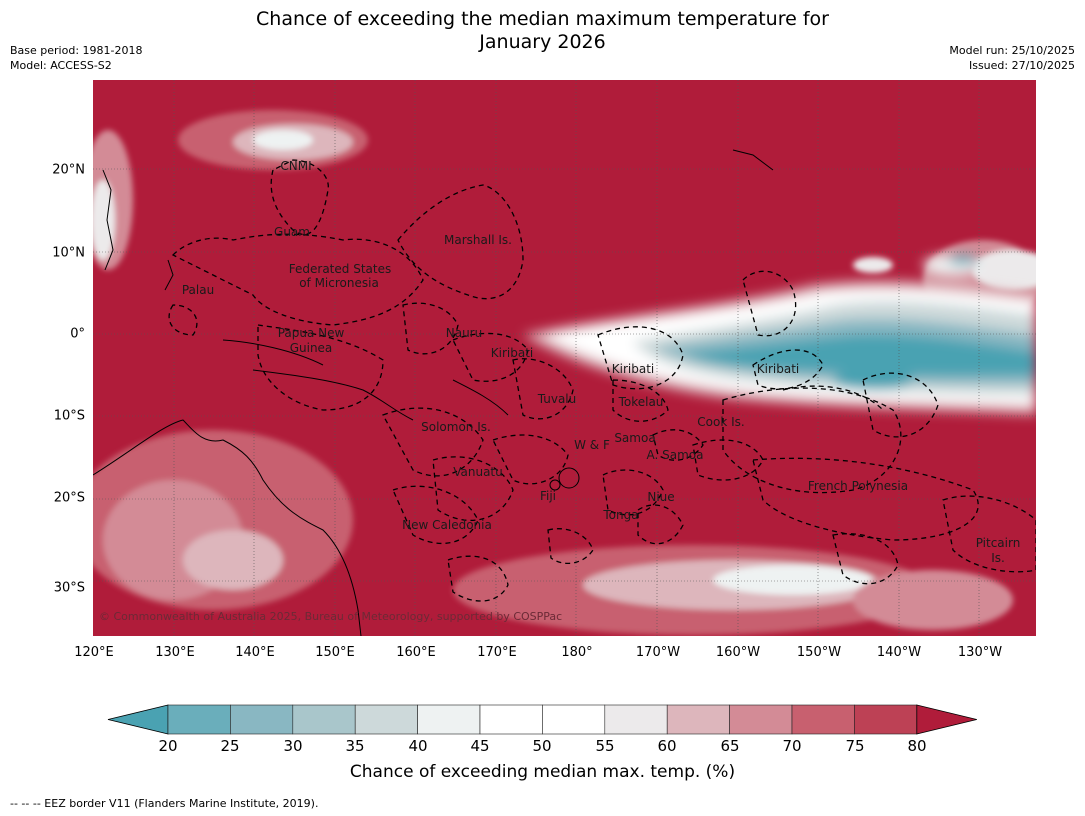 Image resolution: width=1085 pixels, height=816 pixels. What do you see at coordinates (168, 746) in the screenshot?
I see `colorbar-tick: 20` at bounding box center [168, 746].